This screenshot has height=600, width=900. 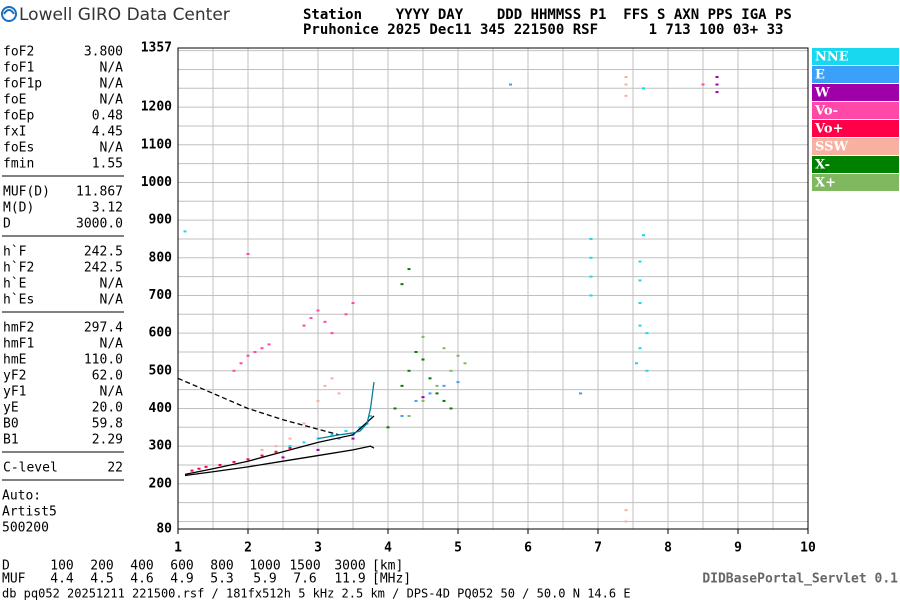 What do you see at coordinates (221, 579) in the screenshot?
I see `table-value: 5.3` at bounding box center [221, 579].